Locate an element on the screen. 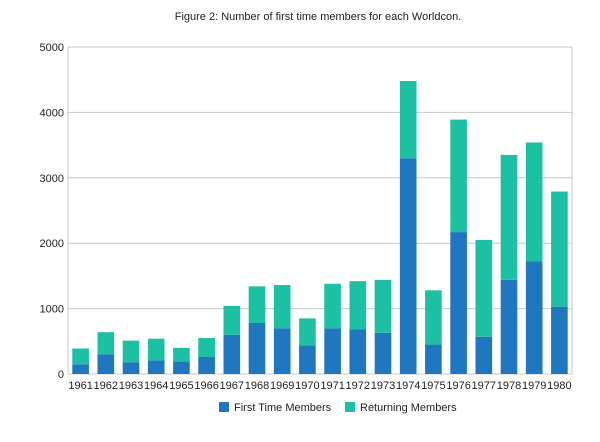 The width and height of the screenshot is (600, 442). x-tick-label: 1966 is located at coordinates (206, 386).